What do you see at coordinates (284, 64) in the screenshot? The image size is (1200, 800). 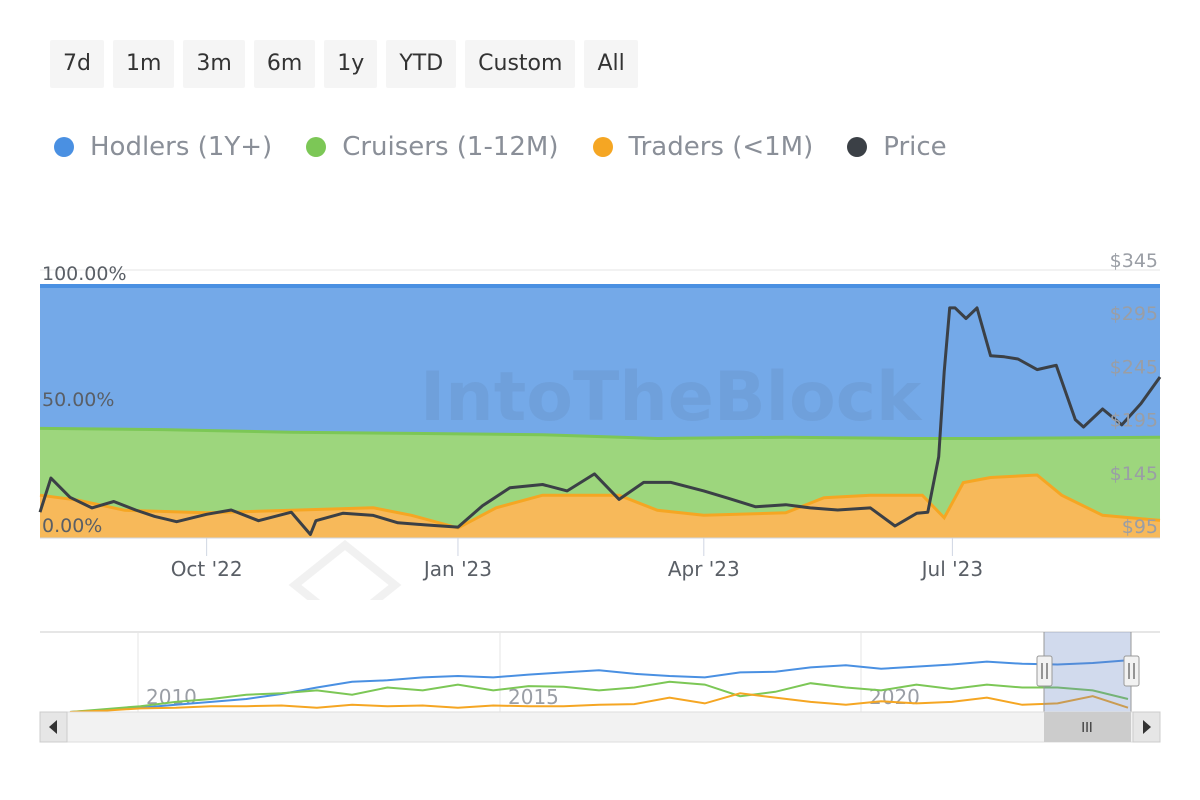 I see `range-button-6m: 6m` at bounding box center [284, 64].